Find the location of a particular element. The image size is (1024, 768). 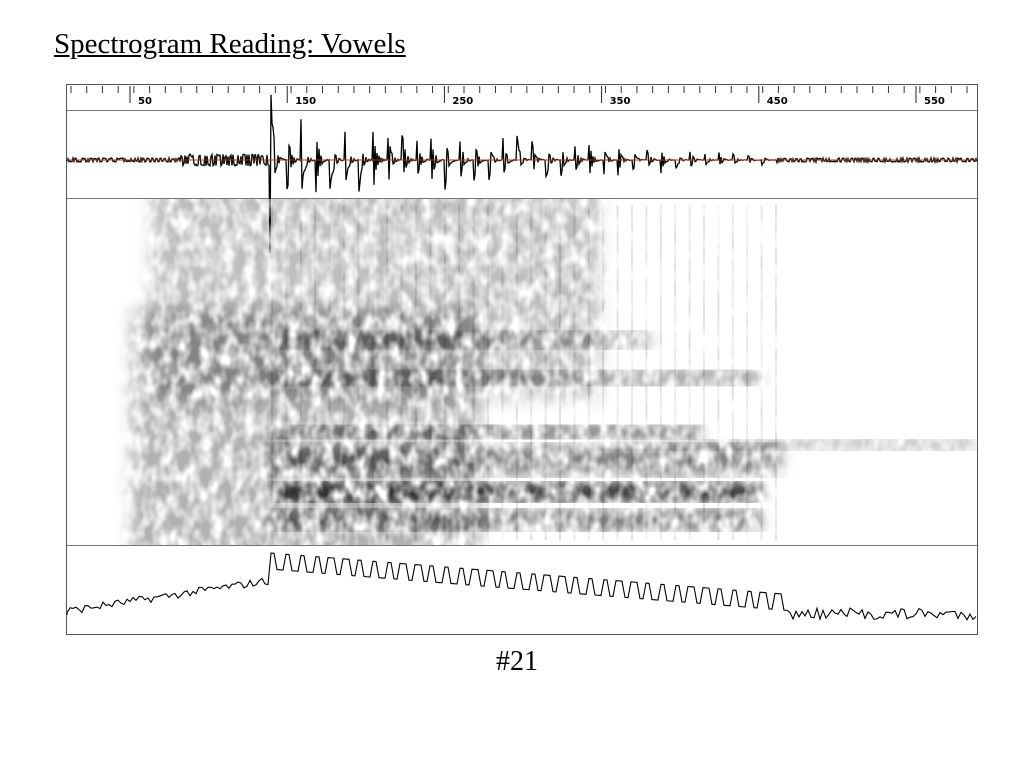

envelope-trace is located at coordinates (521, 586).